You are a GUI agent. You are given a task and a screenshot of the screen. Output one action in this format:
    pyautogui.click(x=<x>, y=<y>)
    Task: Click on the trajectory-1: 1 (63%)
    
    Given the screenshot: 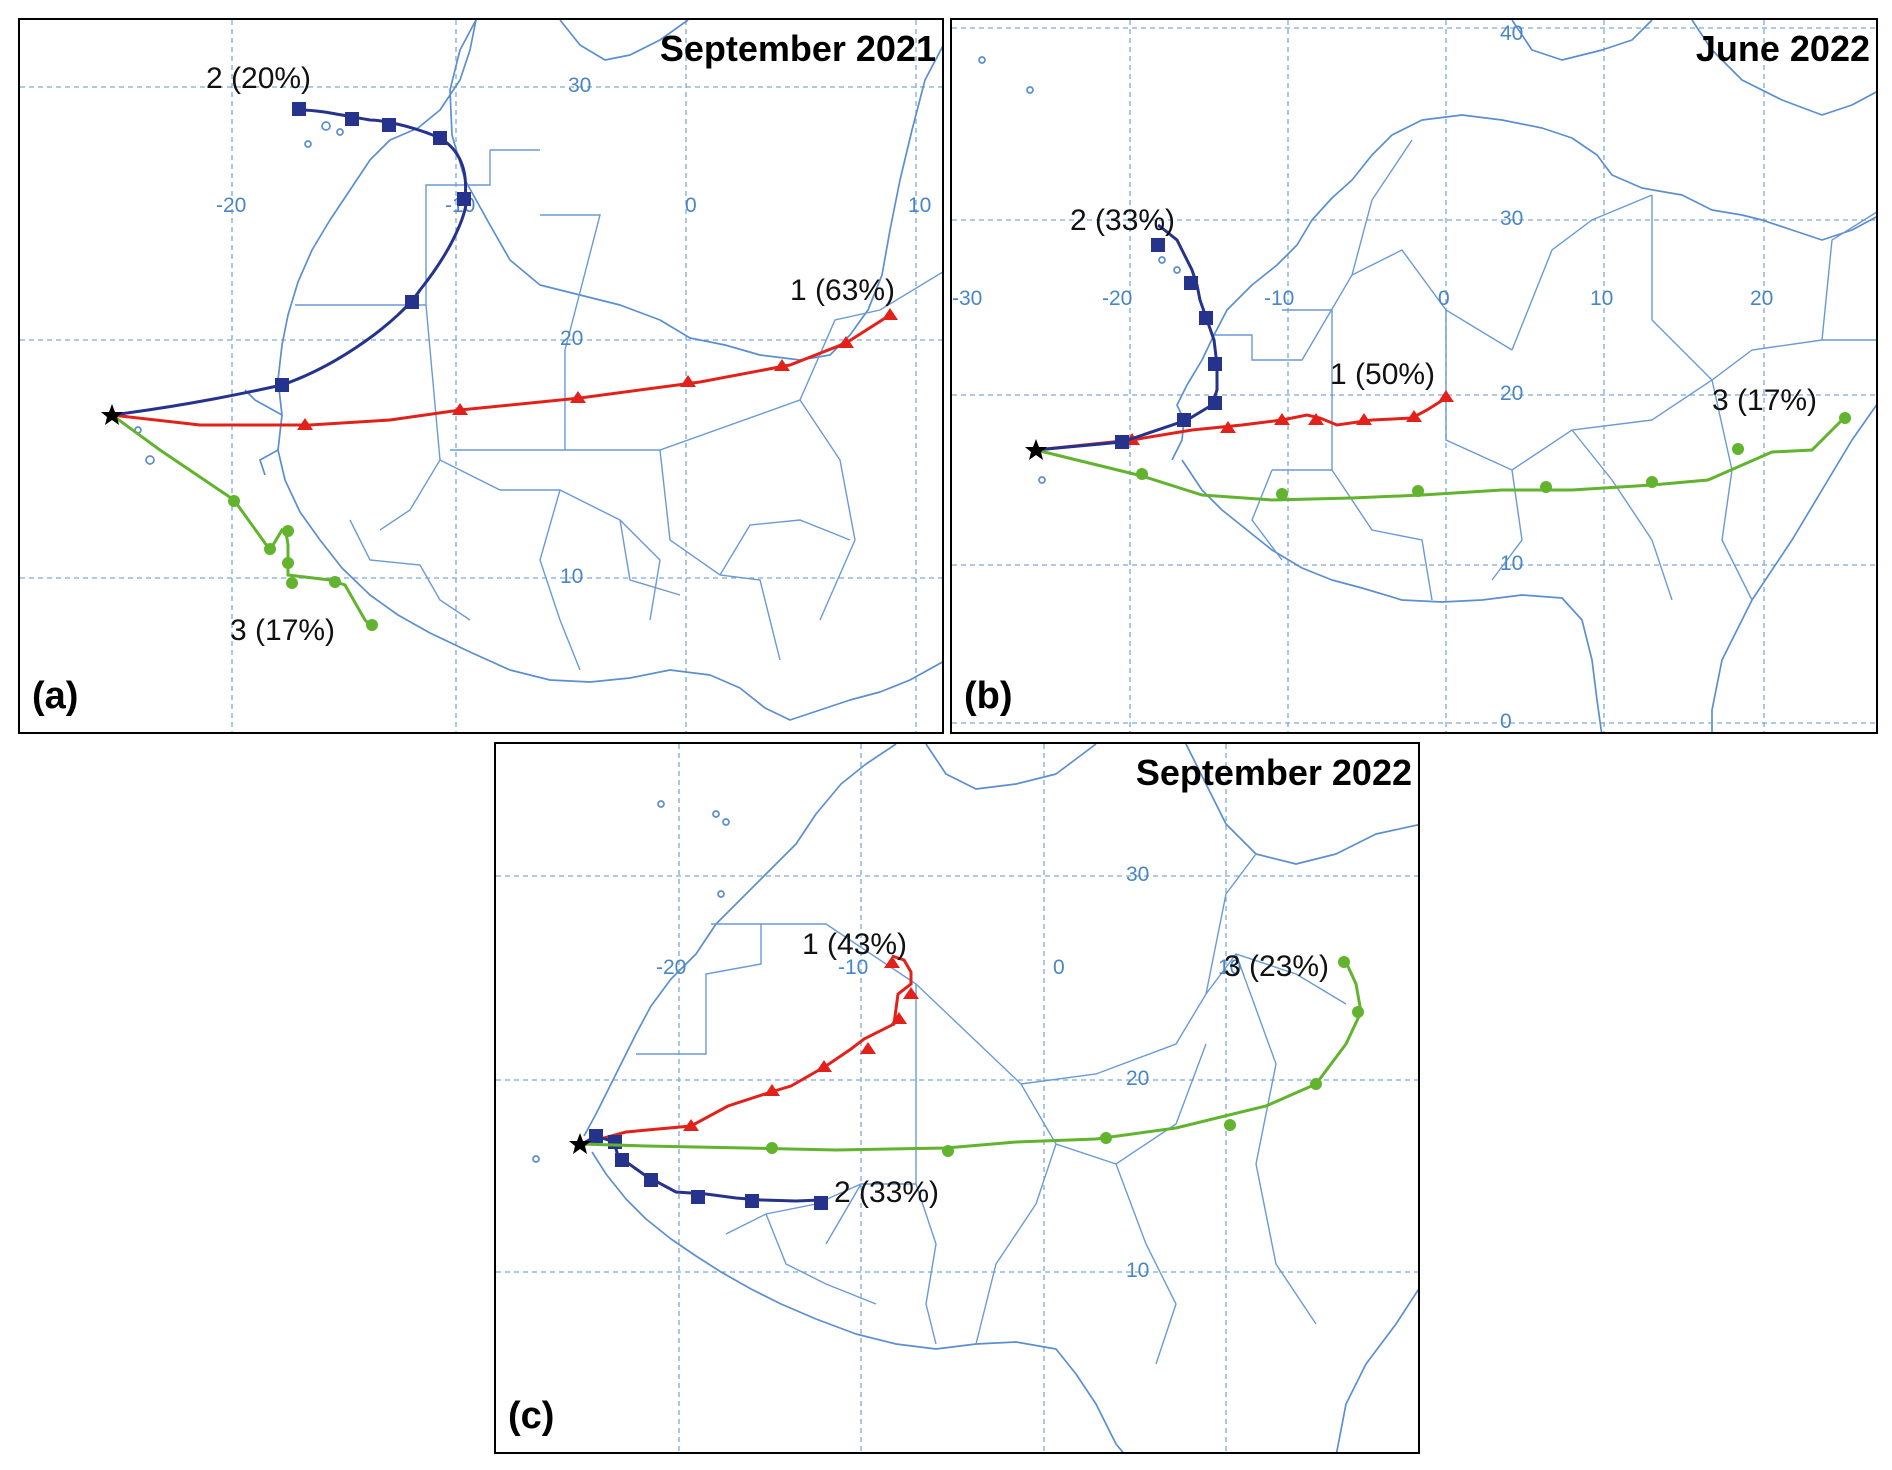 What is the action you would take?
    pyautogui.click(x=504, y=352)
    